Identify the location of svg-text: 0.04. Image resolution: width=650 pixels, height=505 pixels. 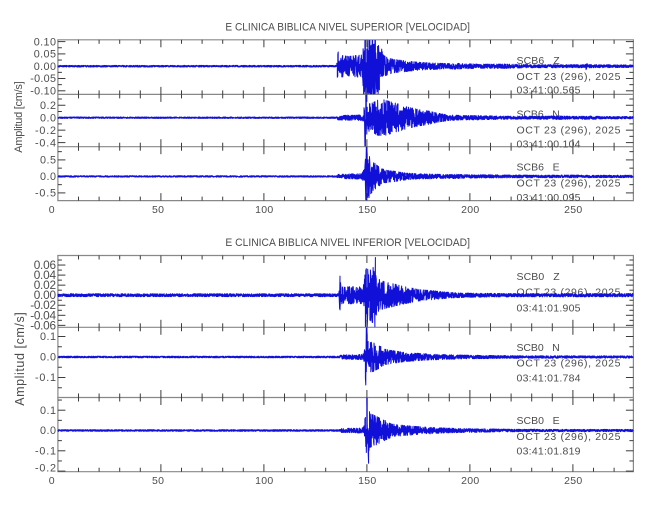
(45, 275).